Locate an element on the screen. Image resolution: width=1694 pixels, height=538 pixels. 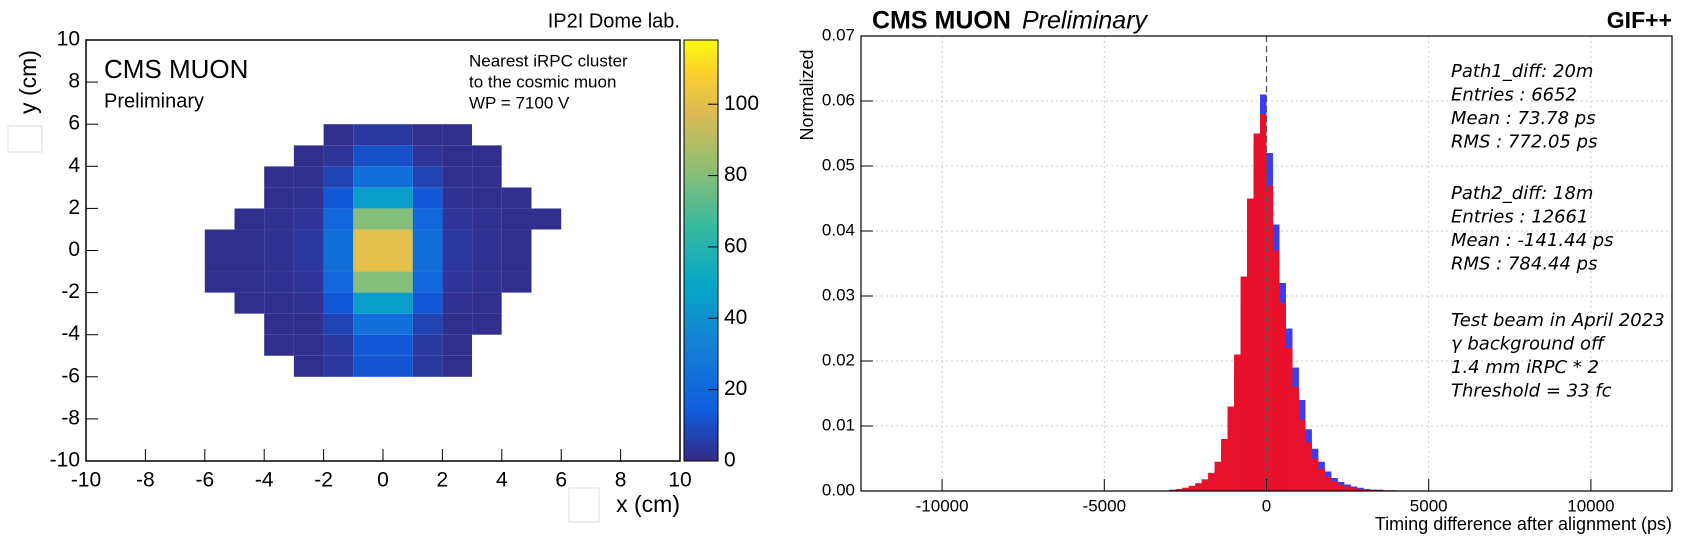
chart-subtitle: Preliminary is located at coordinates (1085, 21).